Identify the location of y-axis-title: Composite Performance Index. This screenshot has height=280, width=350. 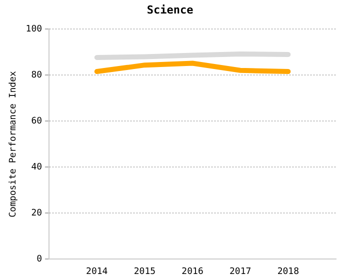
(13, 144).